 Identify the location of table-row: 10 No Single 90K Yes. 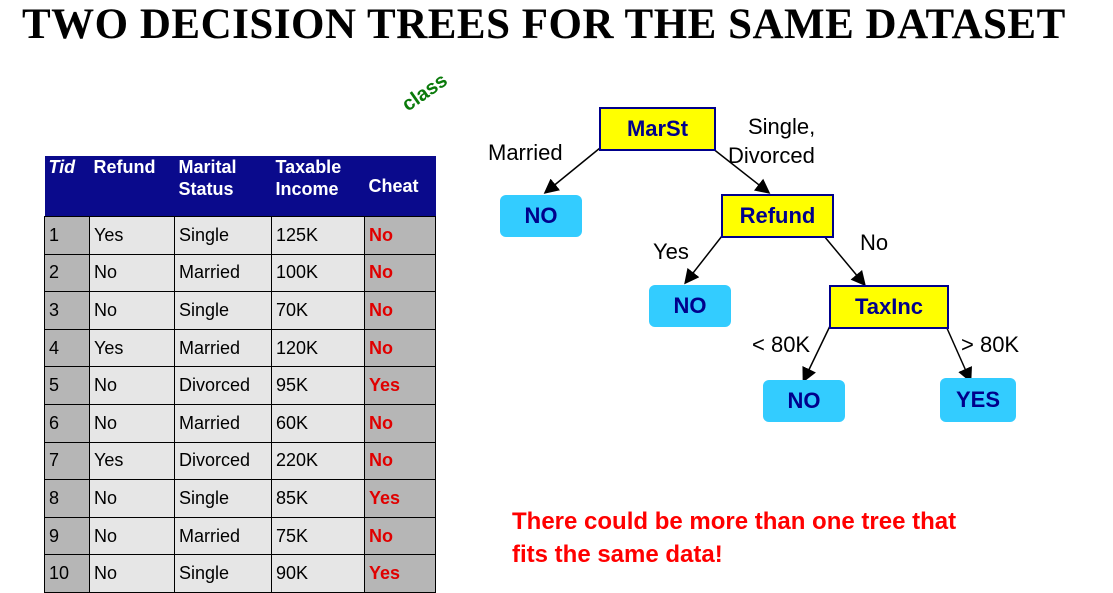
(240, 573).